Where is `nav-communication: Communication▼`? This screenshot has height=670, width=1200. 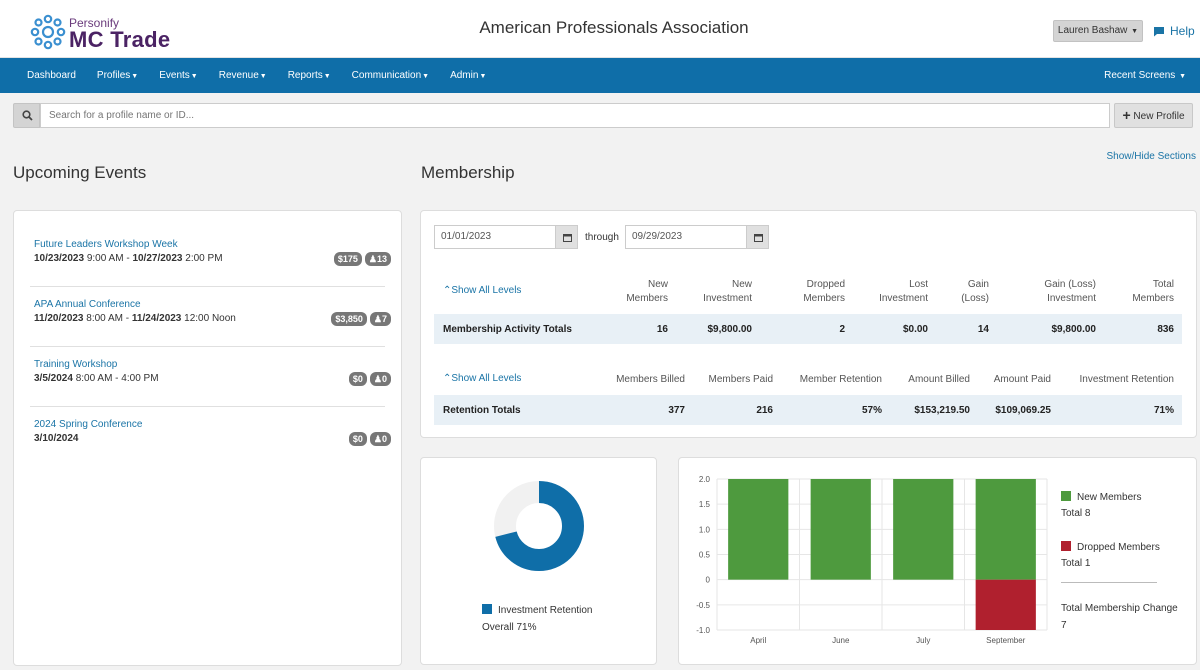 nav-communication: Communication▼ is located at coordinates (390, 75).